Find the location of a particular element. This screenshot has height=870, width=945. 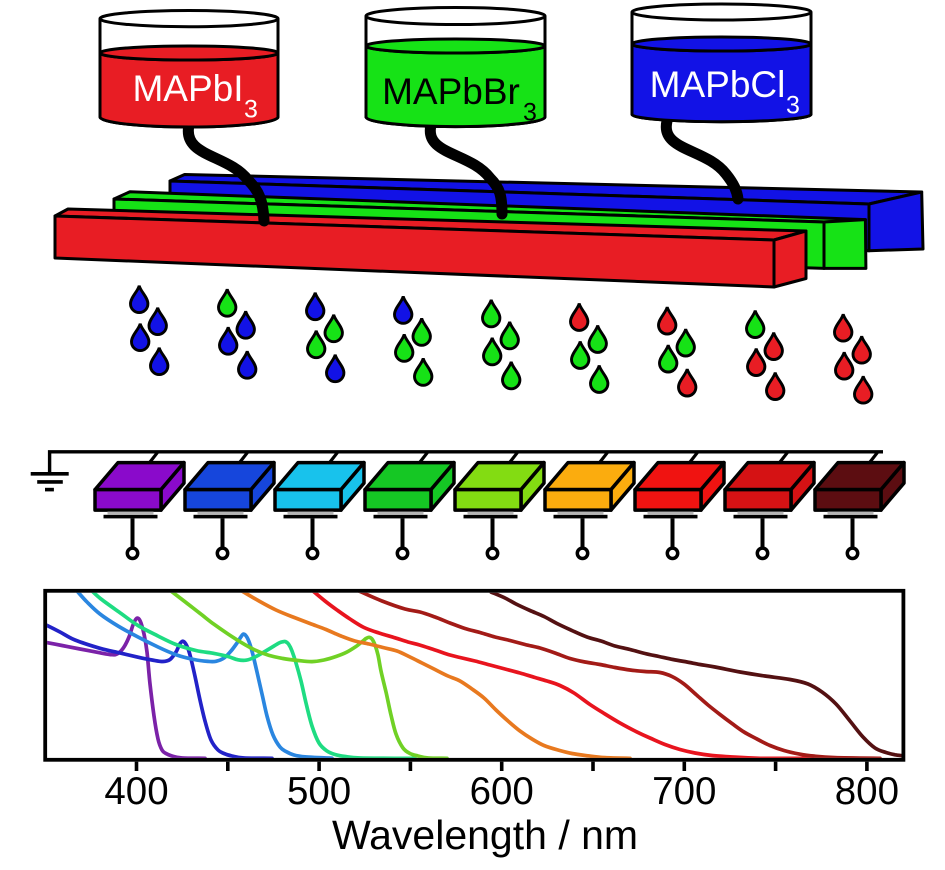

svg-text: Wavelength / nm is located at coordinates (485, 835).